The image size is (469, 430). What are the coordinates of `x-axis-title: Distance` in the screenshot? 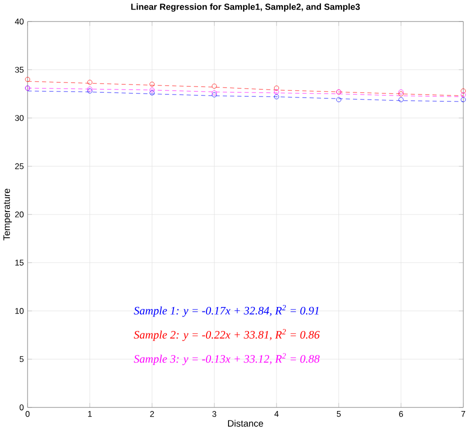 It's located at (246, 423).